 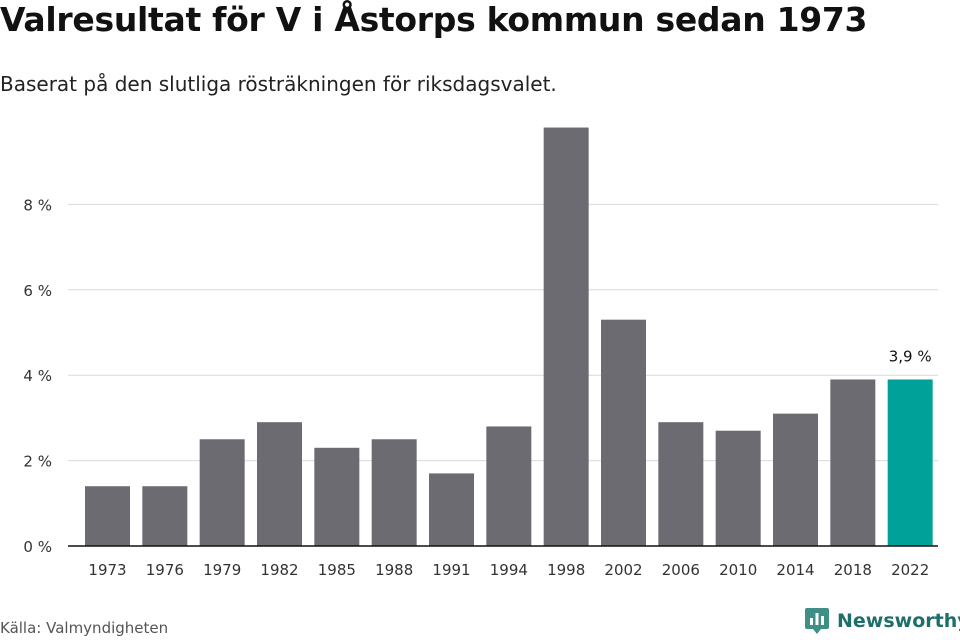 I want to click on brand-name: Newsworthy, so click(x=898, y=621).